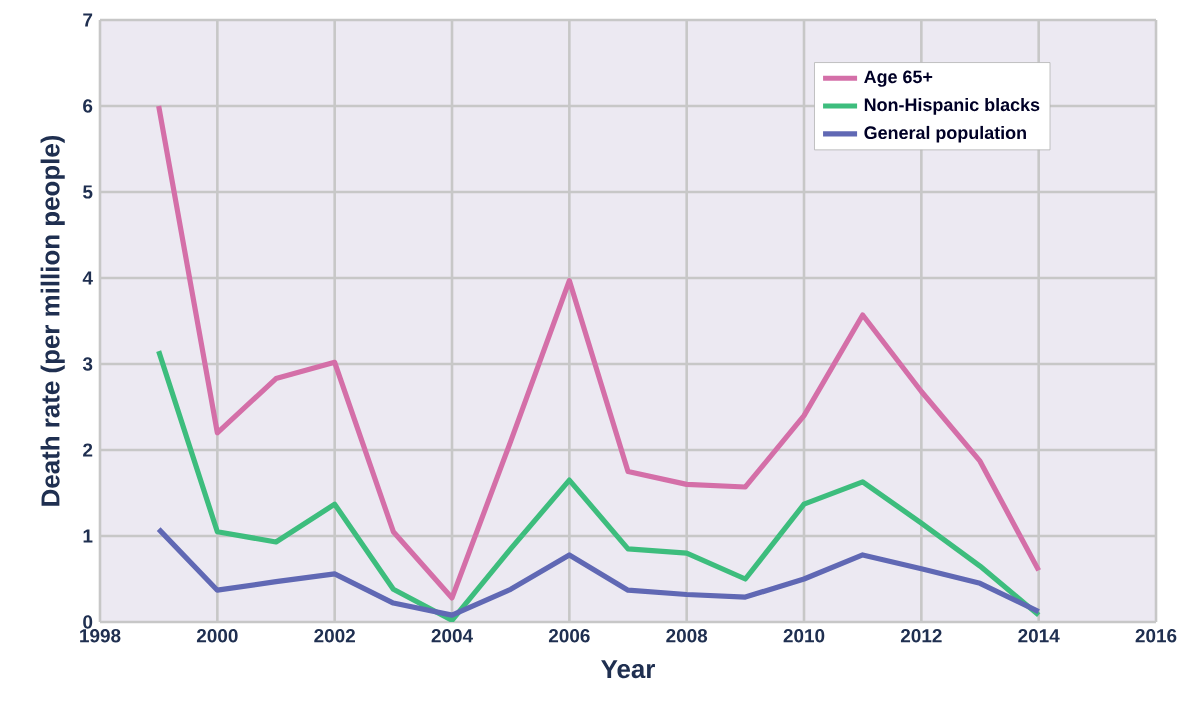  I want to click on y-tick-label: 6, so click(88, 106).